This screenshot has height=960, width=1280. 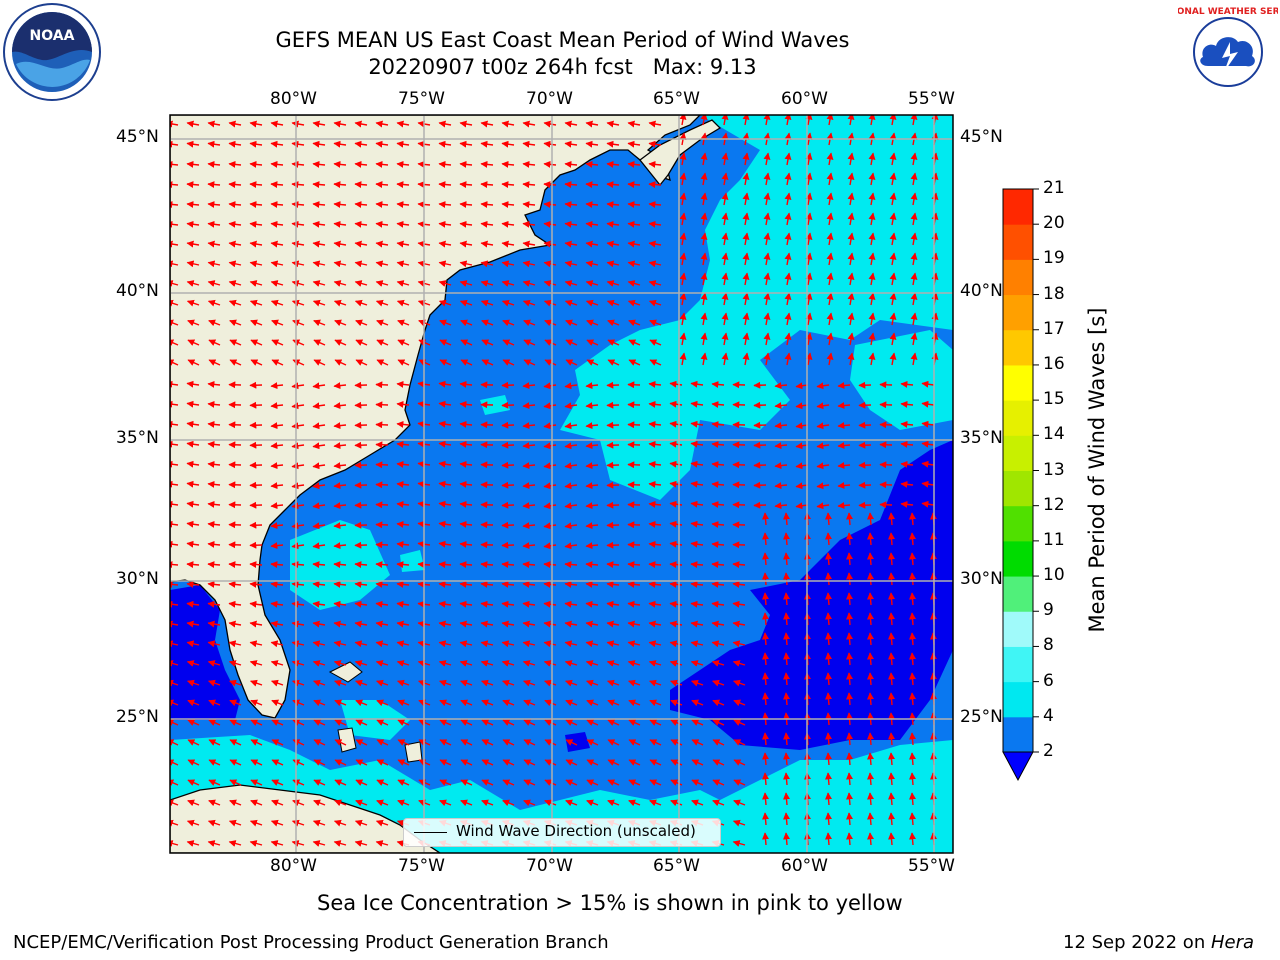 What do you see at coordinates (375, 712) in the screenshot?
I see `land-bahamas` at bounding box center [375, 712].